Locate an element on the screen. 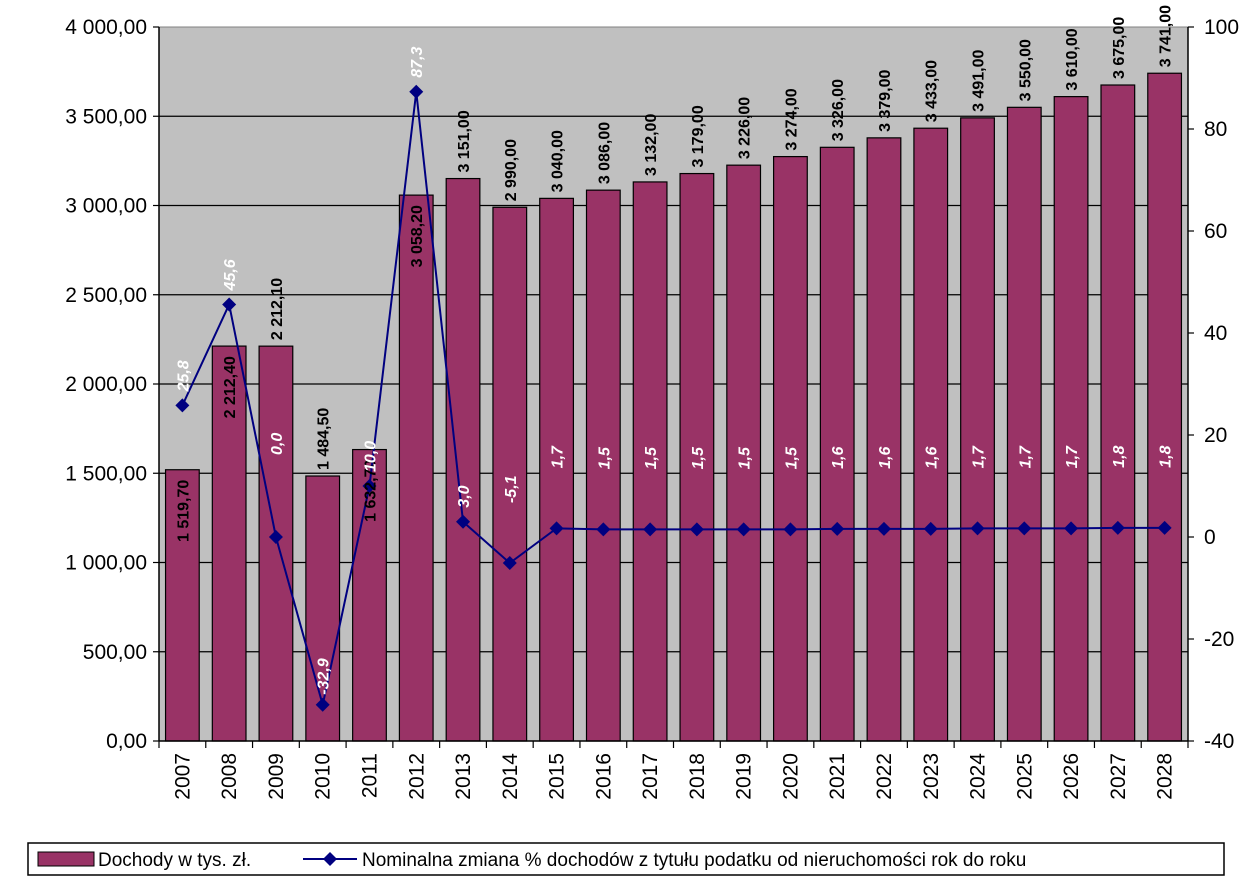  y2-tick-label: 0 is located at coordinates (1210, 537).